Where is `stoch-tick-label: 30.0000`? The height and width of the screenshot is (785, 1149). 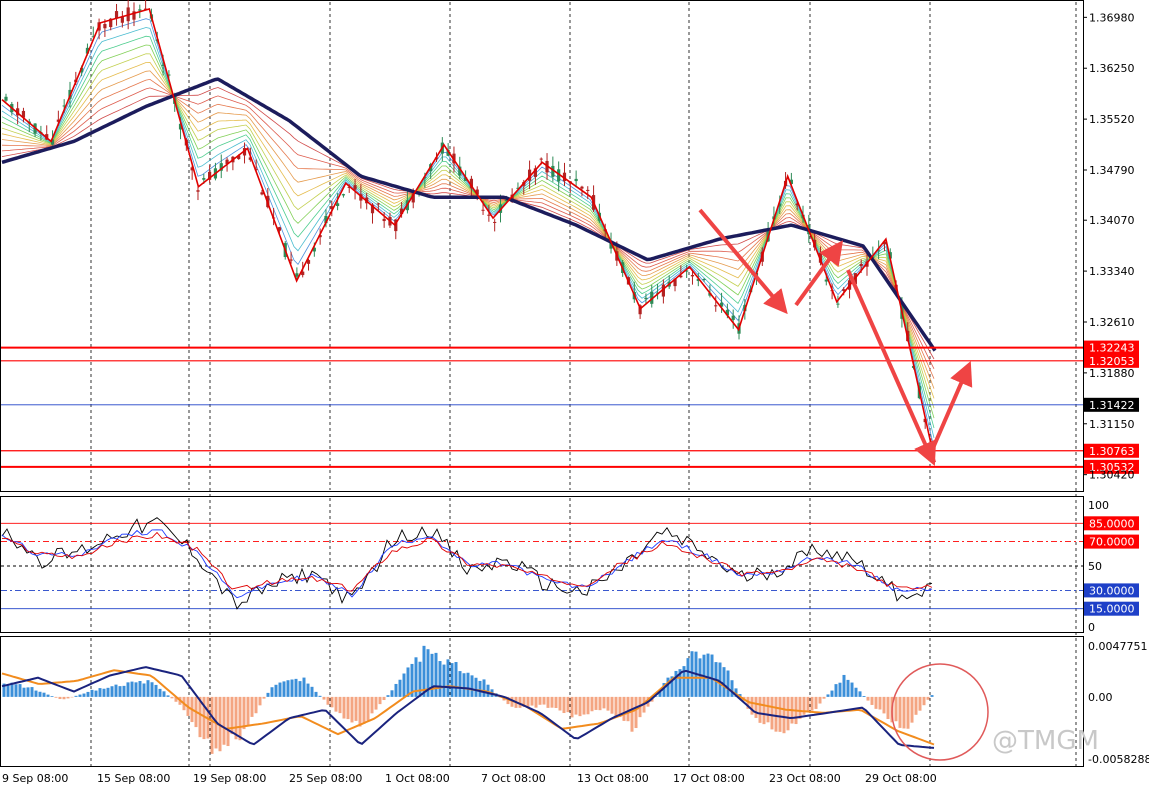
stoch-tick-label: 30.0000 is located at coordinates (1112, 590).